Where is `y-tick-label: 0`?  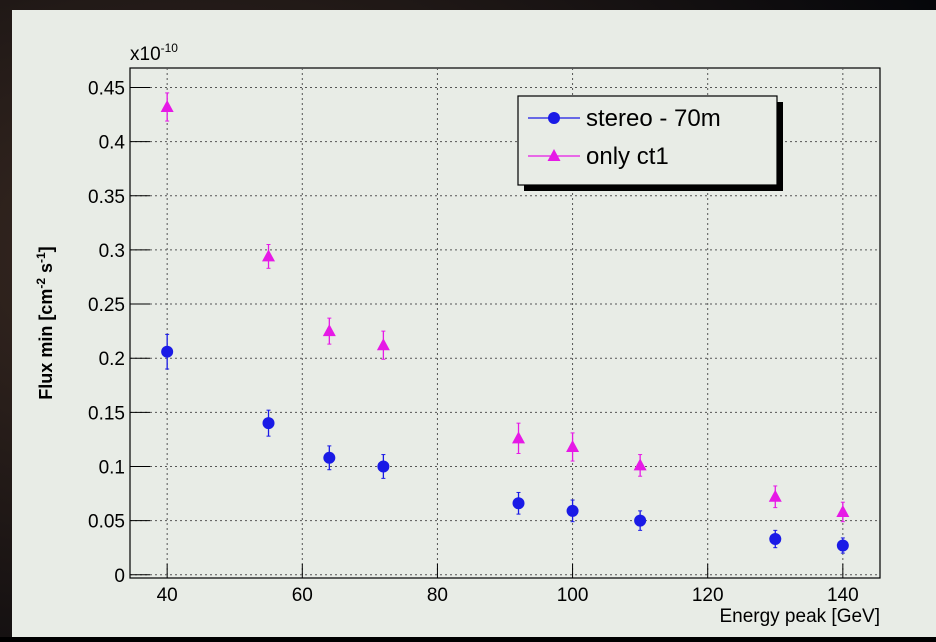 y-tick-label: 0 is located at coordinates (119, 576).